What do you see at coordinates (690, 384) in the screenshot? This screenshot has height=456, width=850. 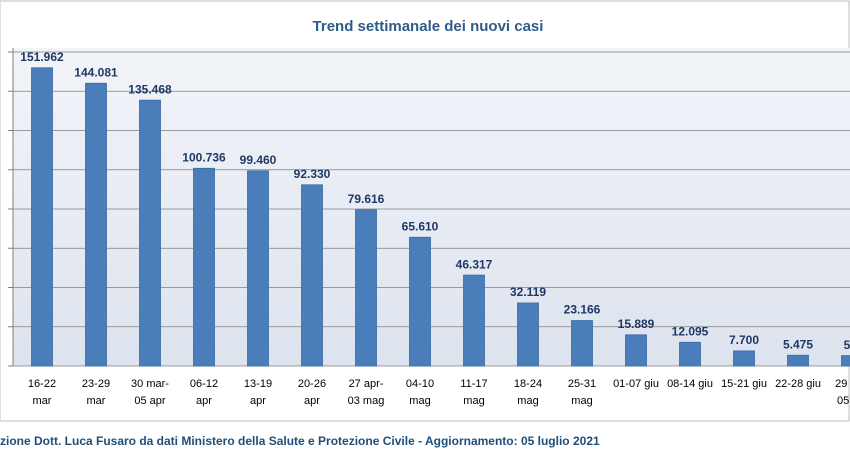 I see `x-tick-label: 08-14 giu` at bounding box center [690, 384].